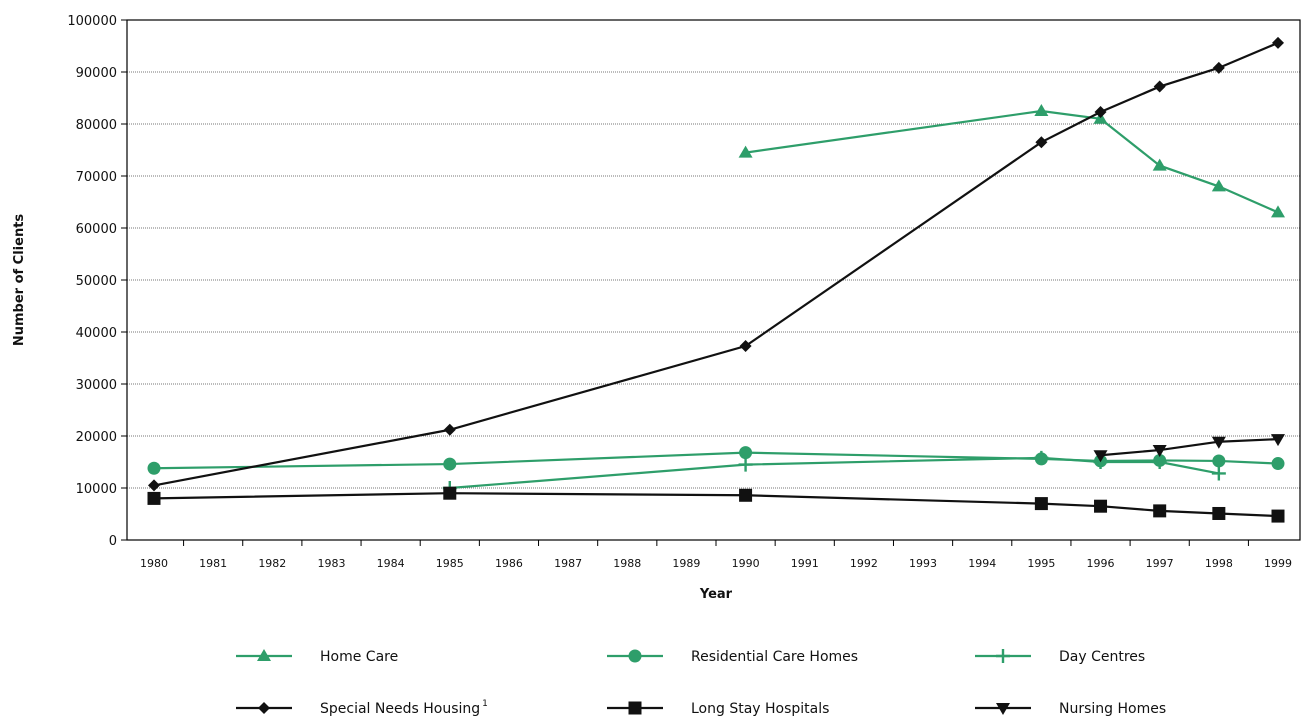  I want to click on legend-item-long-stay-hospitals: Long Stay Hospitals, so click(718, 709).